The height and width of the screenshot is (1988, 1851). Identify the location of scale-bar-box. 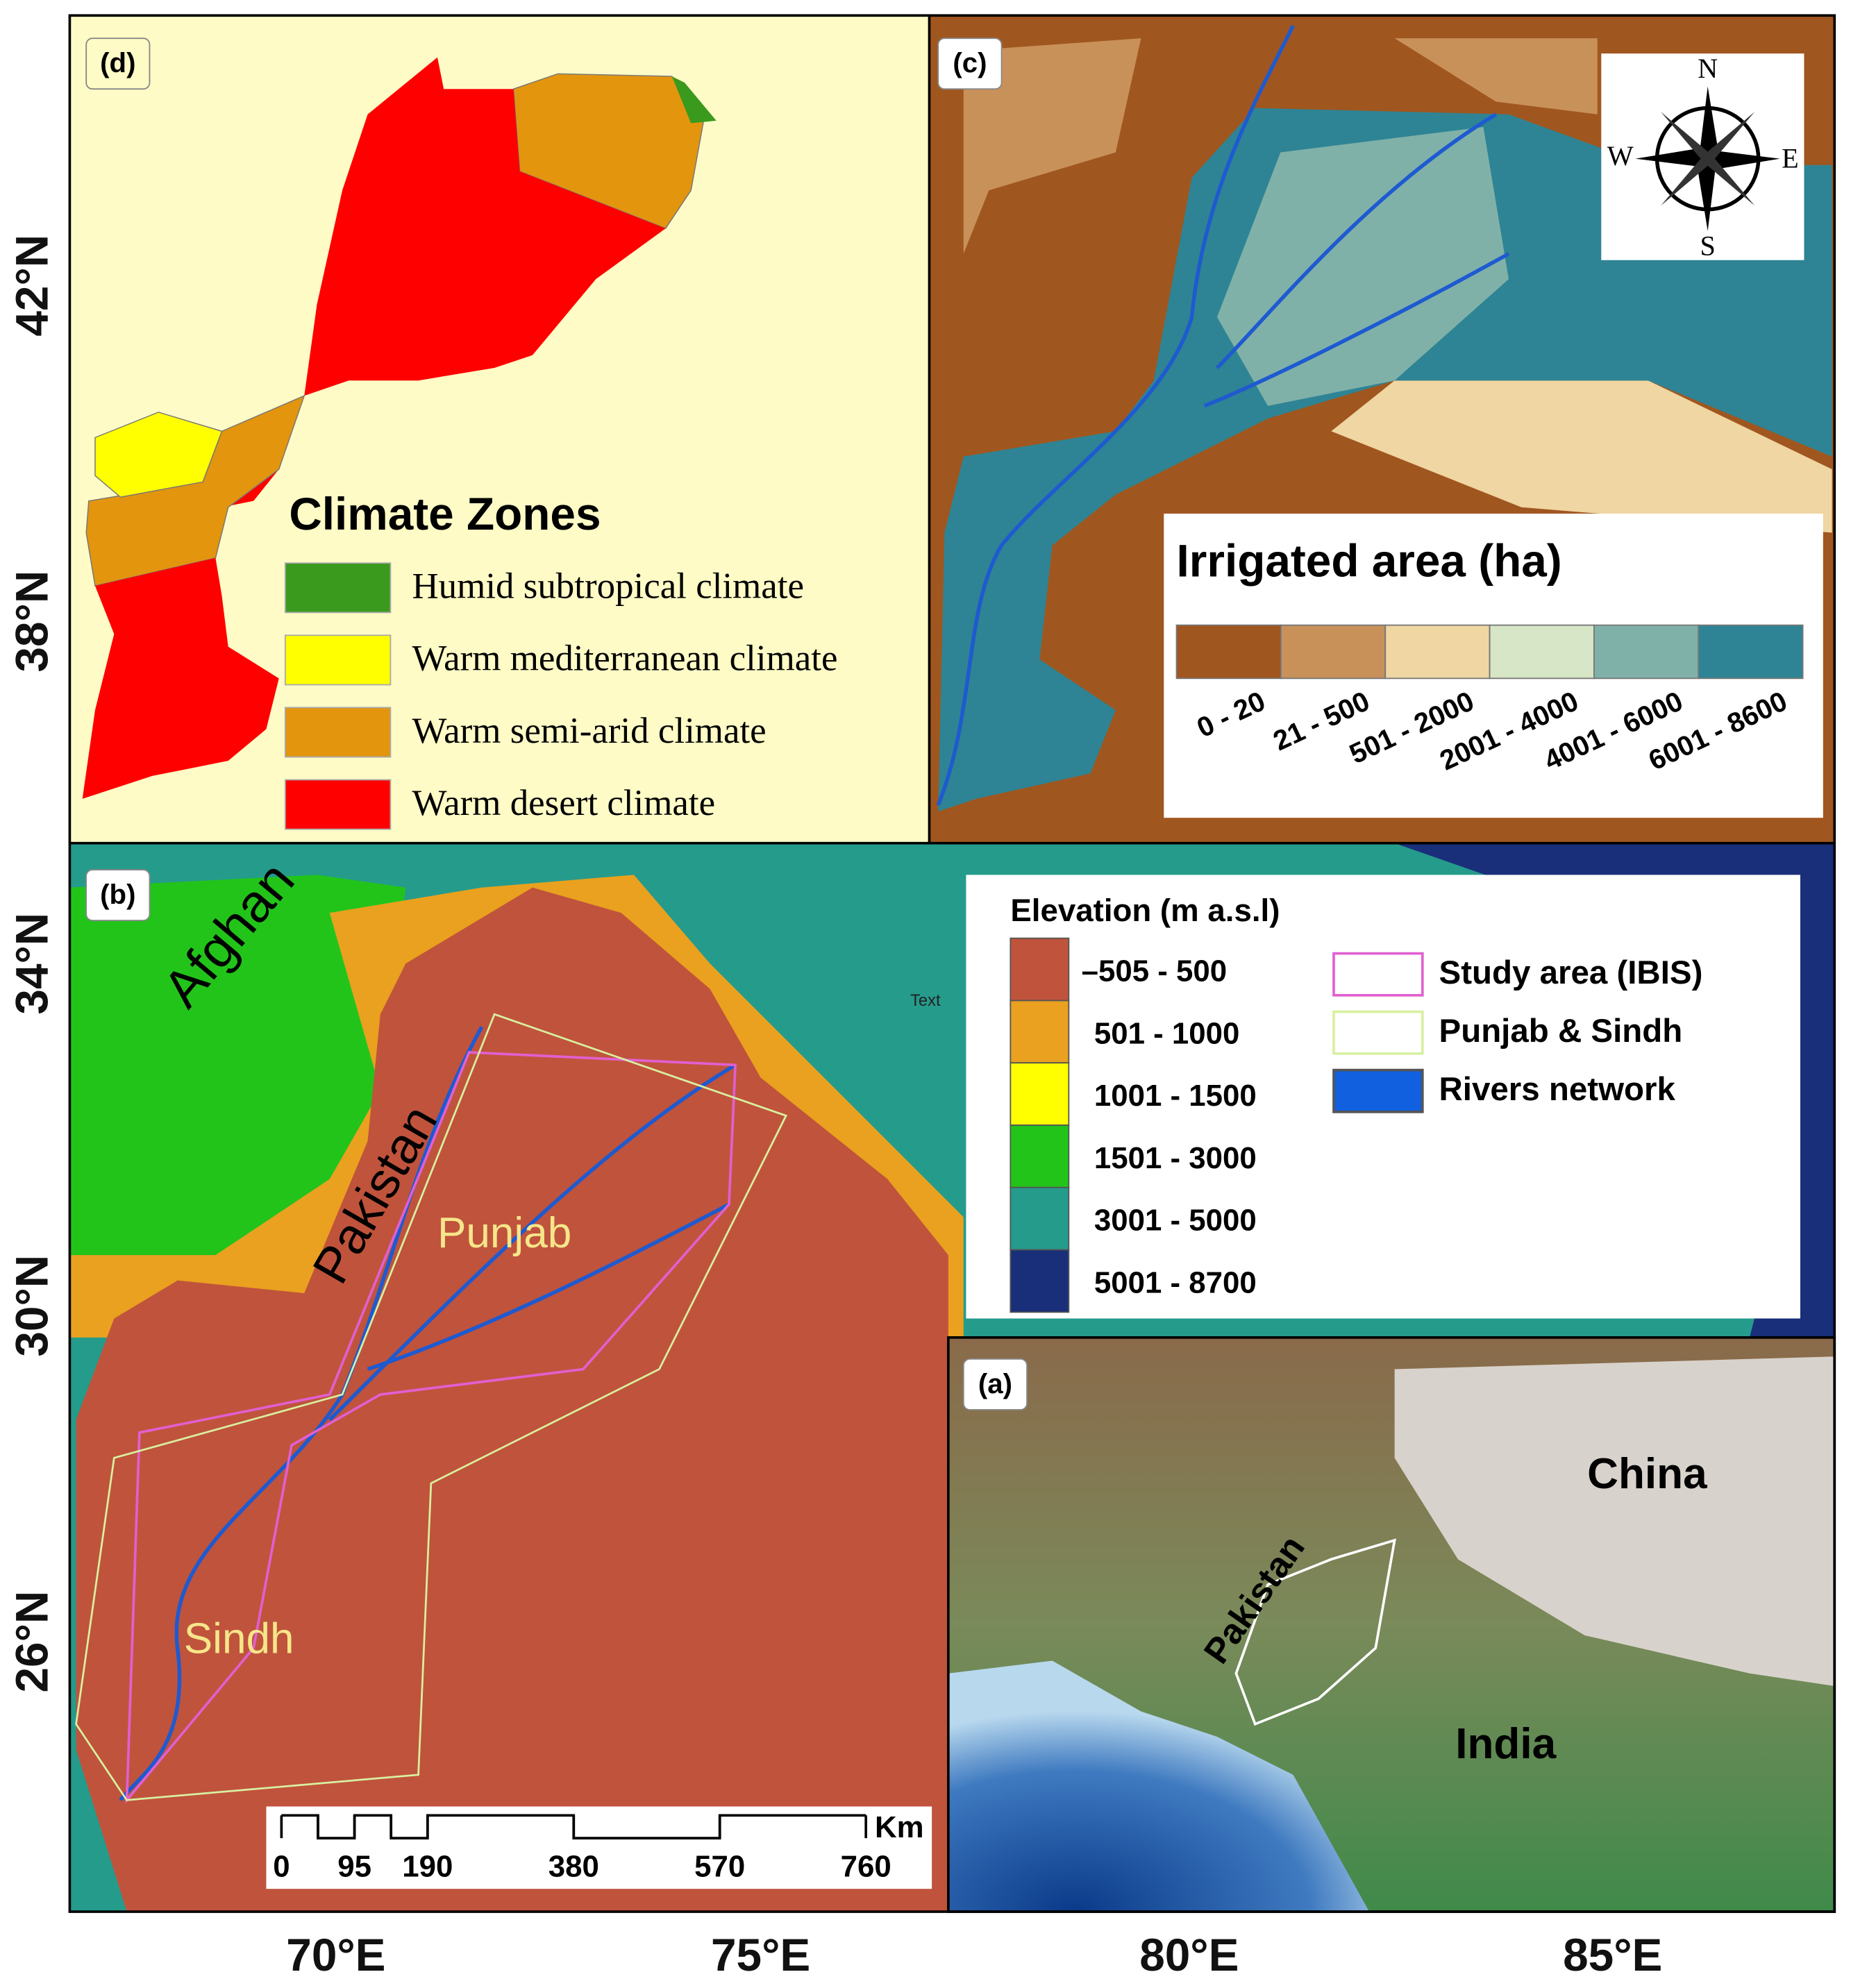
(599, 1847).